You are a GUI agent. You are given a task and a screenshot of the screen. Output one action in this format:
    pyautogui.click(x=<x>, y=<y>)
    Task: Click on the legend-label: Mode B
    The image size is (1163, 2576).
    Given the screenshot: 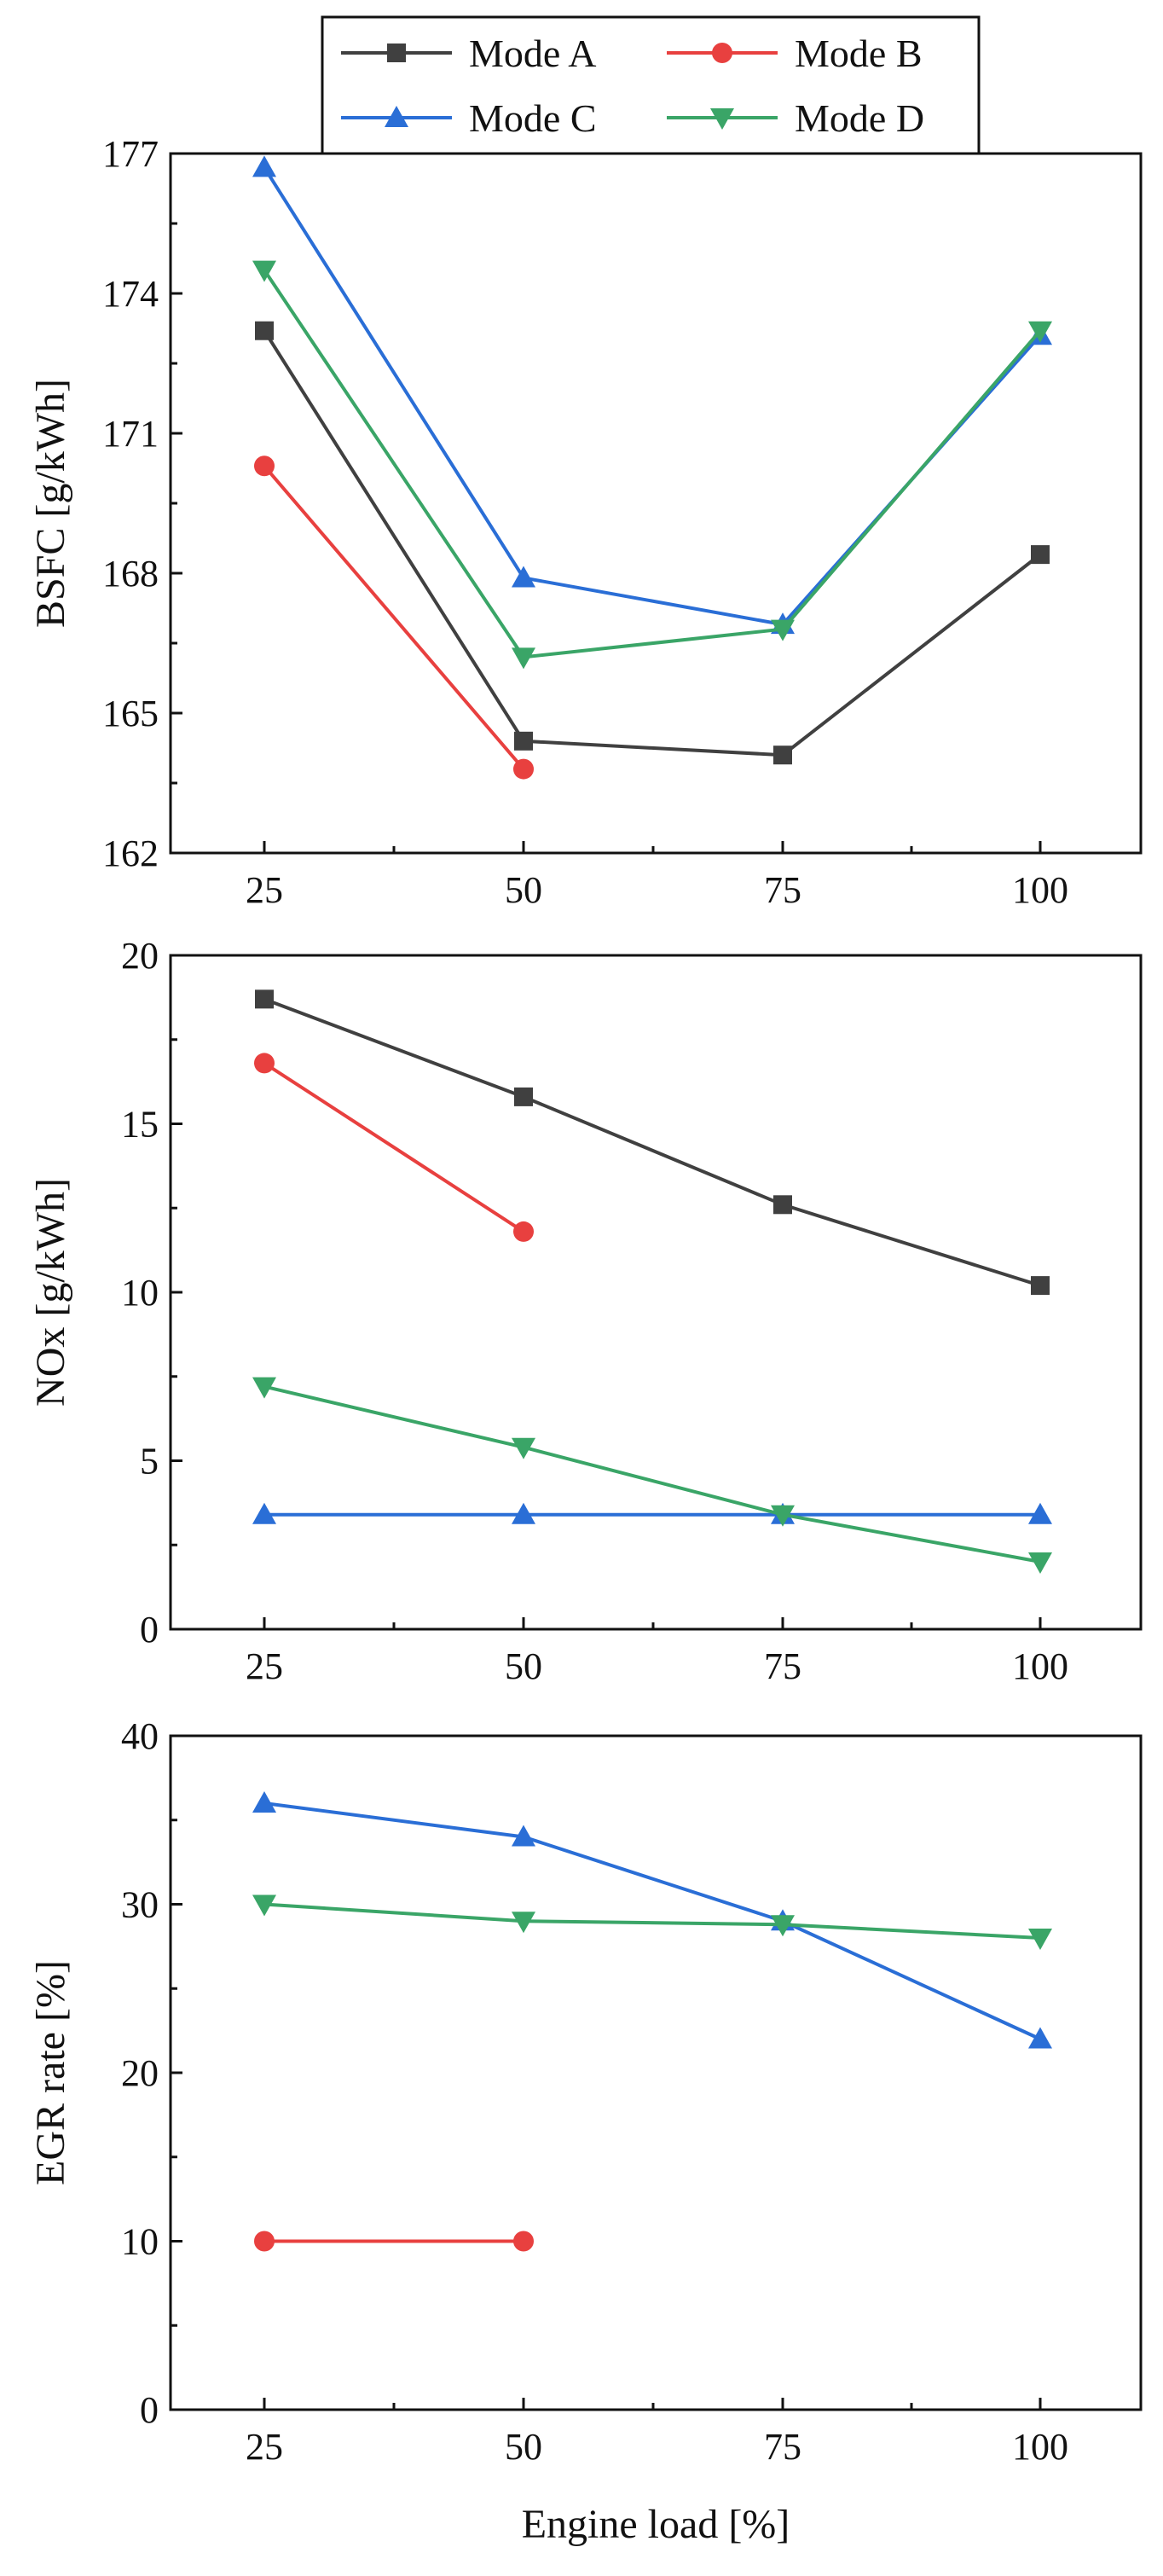 What is the action you would take?
    pyautogui.click(x=859, y=53)
    